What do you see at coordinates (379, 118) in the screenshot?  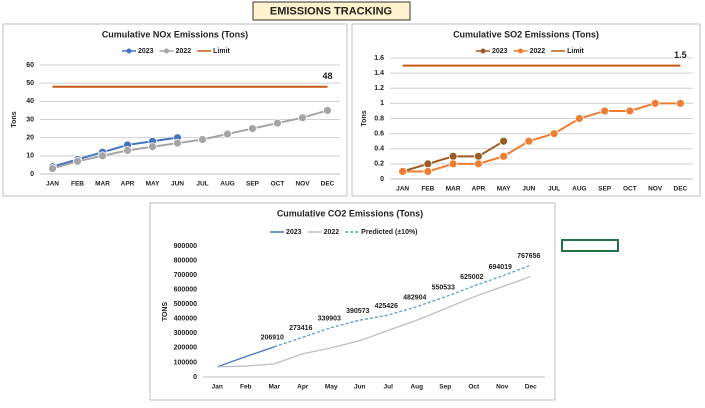 I see `y-tick-label: 0.8` at bounding box center [379, 118].